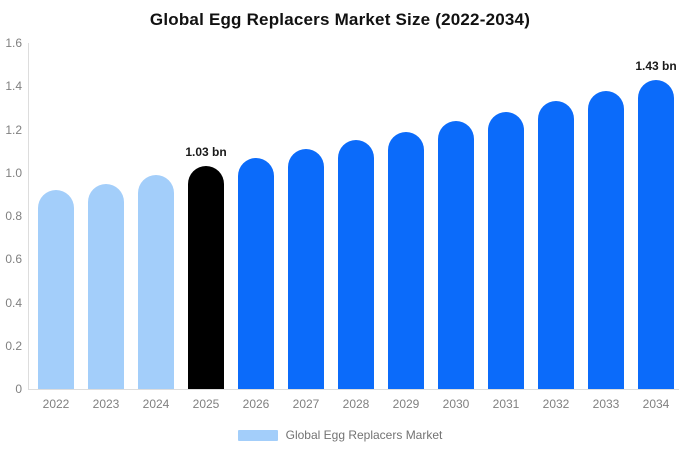  What do you see at coordinates (13, 302) in the screenshot?
I see `y-axis-tick-label: 0.4` at bounding box center [13, 302].